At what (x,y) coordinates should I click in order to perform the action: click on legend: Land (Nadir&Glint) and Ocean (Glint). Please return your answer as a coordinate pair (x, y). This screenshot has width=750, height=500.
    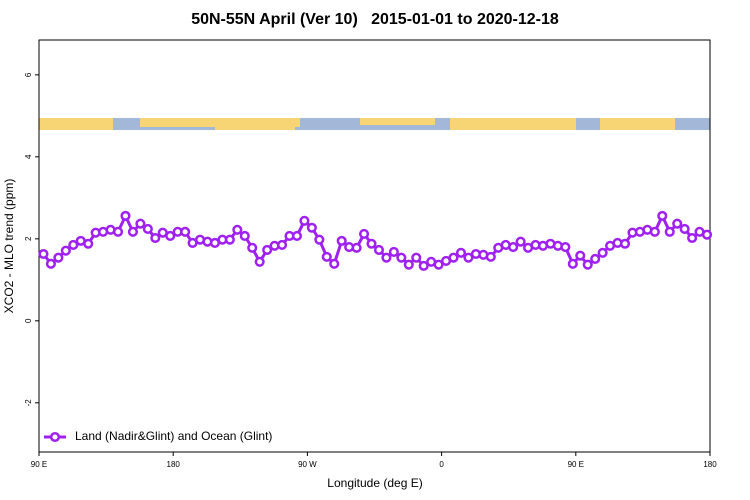
    Looking at the image, I should click on (158, 436).